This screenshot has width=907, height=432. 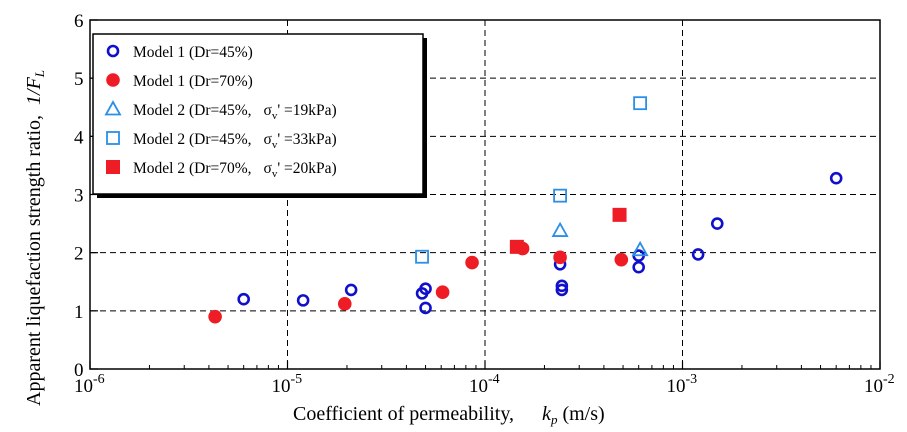 What do you see at coordinates (235, 112) in the screenshot?
I see `legend-label-3: Model 2 (Dr=45%, σv' =19kPa)` at bounding box center [235, 112].